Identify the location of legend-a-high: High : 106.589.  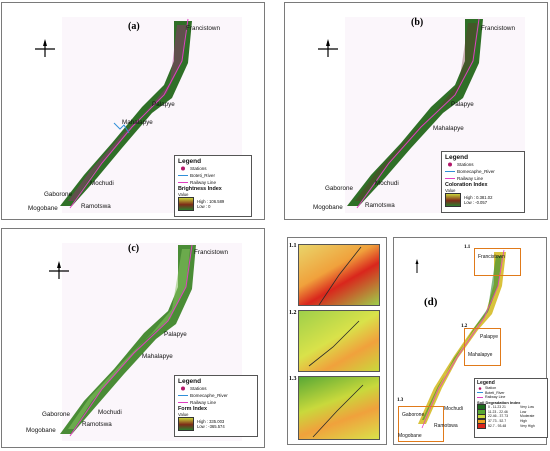
(211, 201).